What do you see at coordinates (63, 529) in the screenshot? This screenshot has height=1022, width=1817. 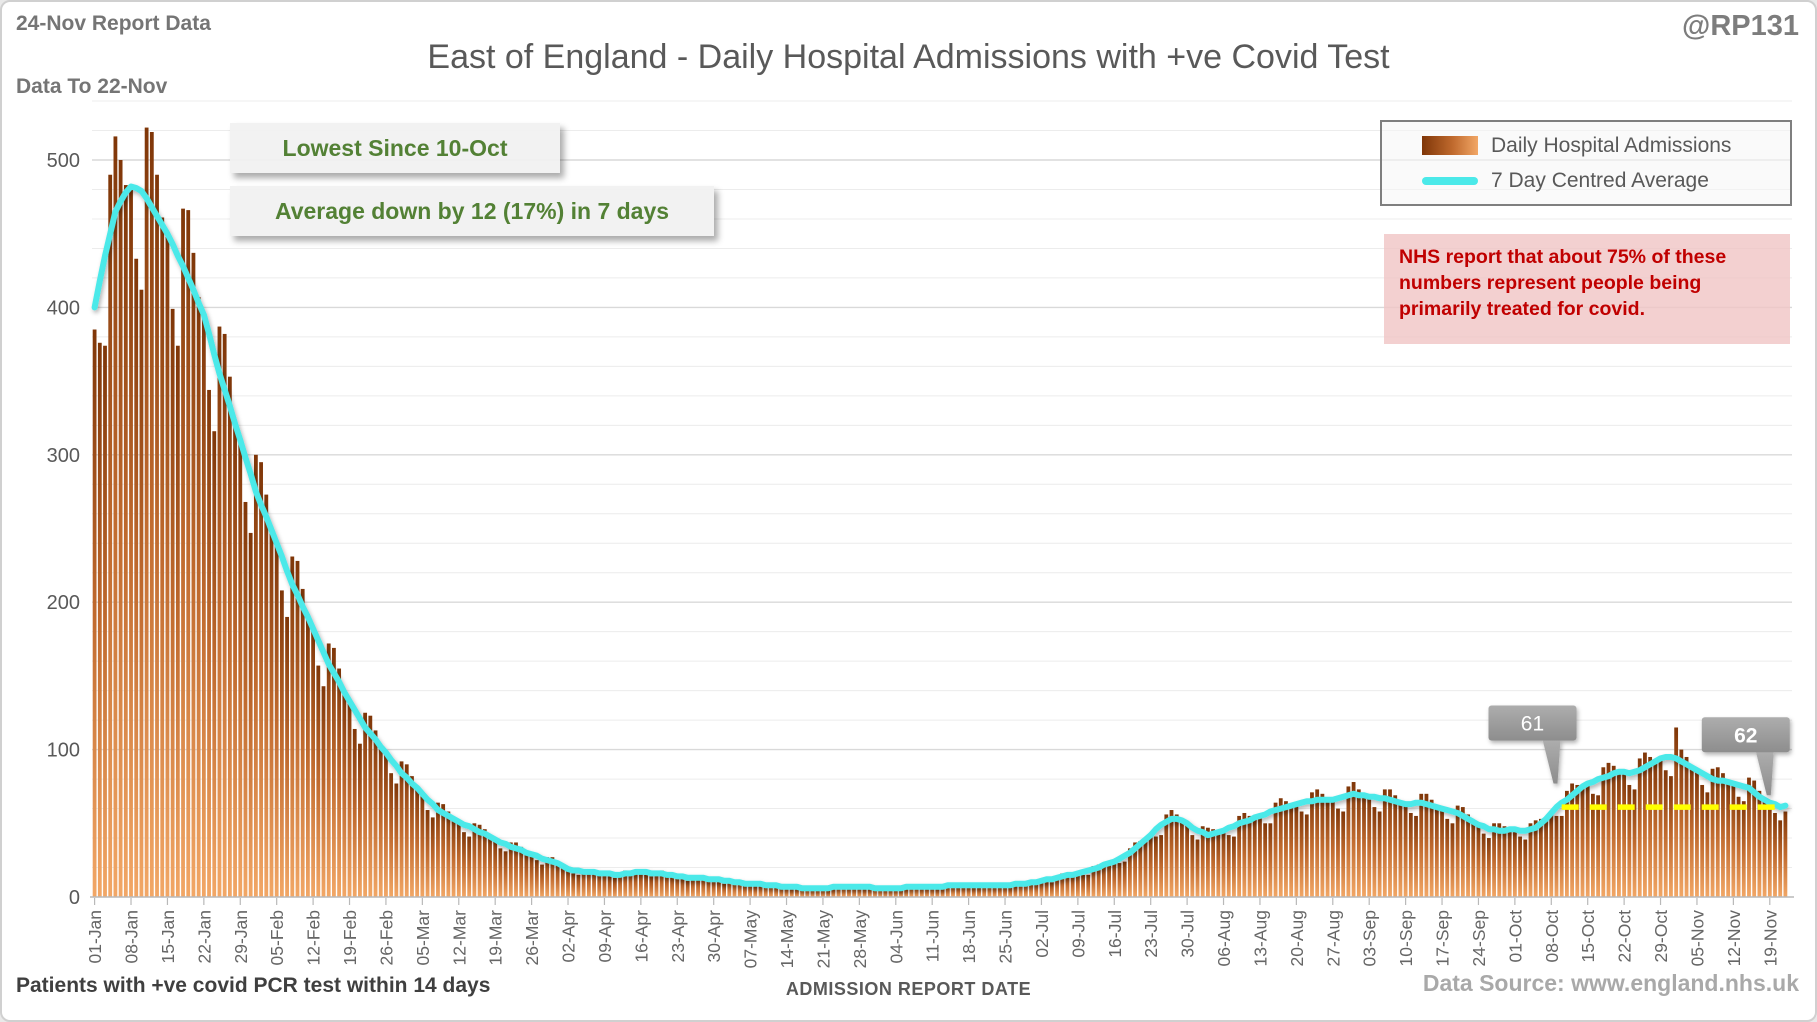 I see `y-axis: 0 100 200 300 400 500` at bounding box center [63, 529].